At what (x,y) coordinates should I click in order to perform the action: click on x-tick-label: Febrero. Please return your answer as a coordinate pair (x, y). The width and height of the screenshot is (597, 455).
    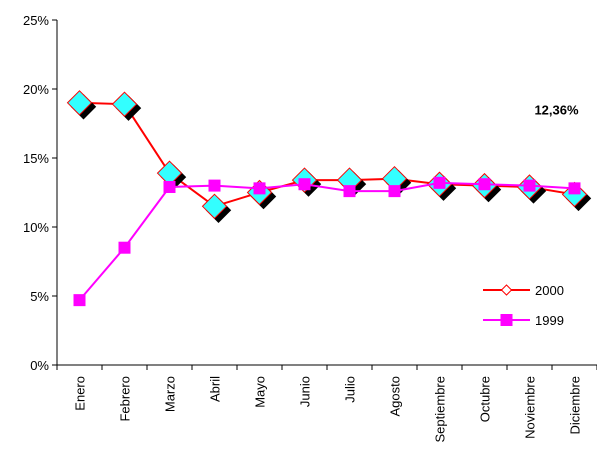
    Looking at the image, I should click on (125, 399).